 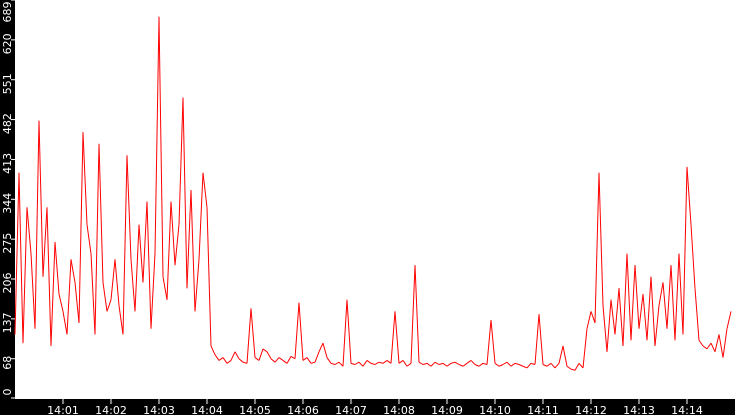 What do you see at coordinates (7, 203) in the screenshot?
I see `y-tick-label: 344` at bounding box center [7, 203].